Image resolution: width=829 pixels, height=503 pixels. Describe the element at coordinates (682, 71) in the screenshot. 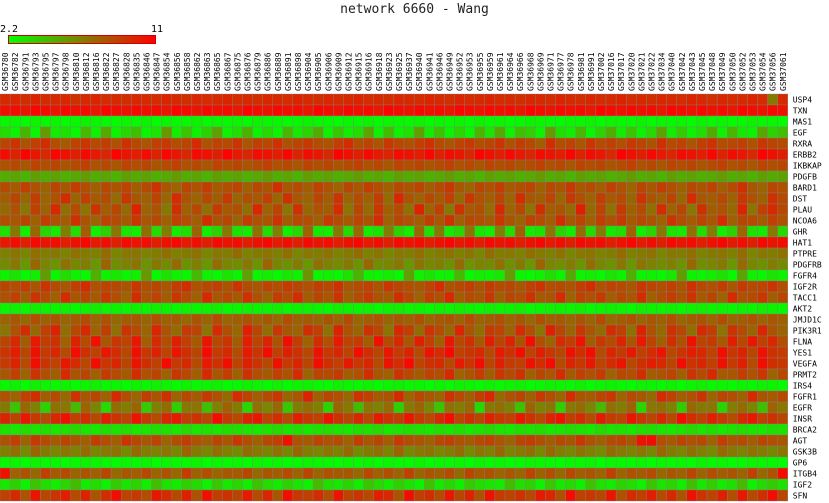

I see `column-label: GSM37042` at that location.